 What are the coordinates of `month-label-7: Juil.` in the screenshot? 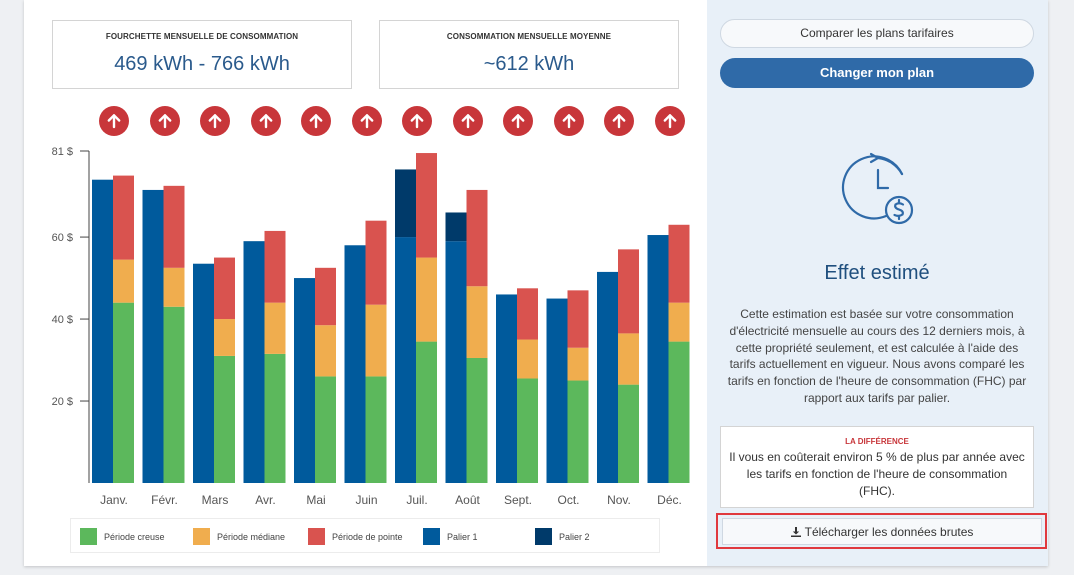 It's located at (416, 500).